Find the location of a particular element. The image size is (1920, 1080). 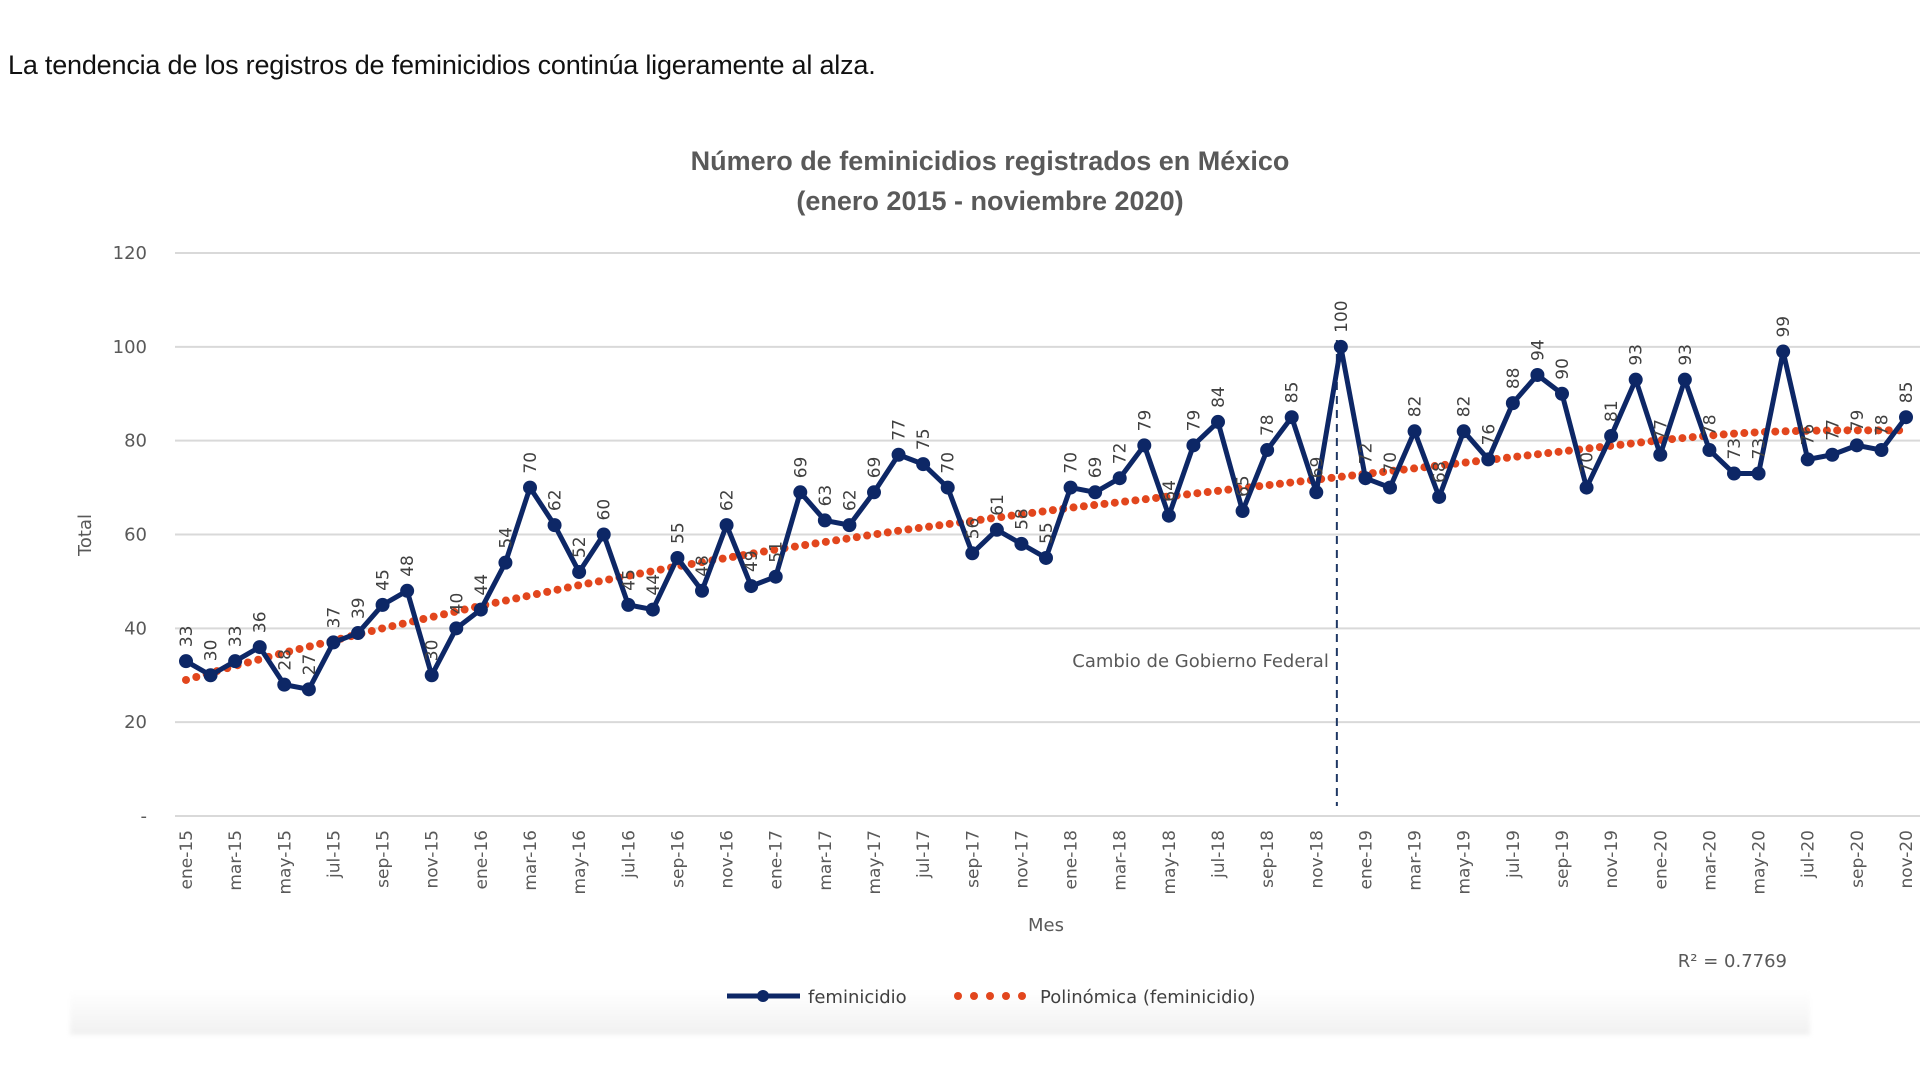

data-label: 28 is located at coordinates (285, 660).